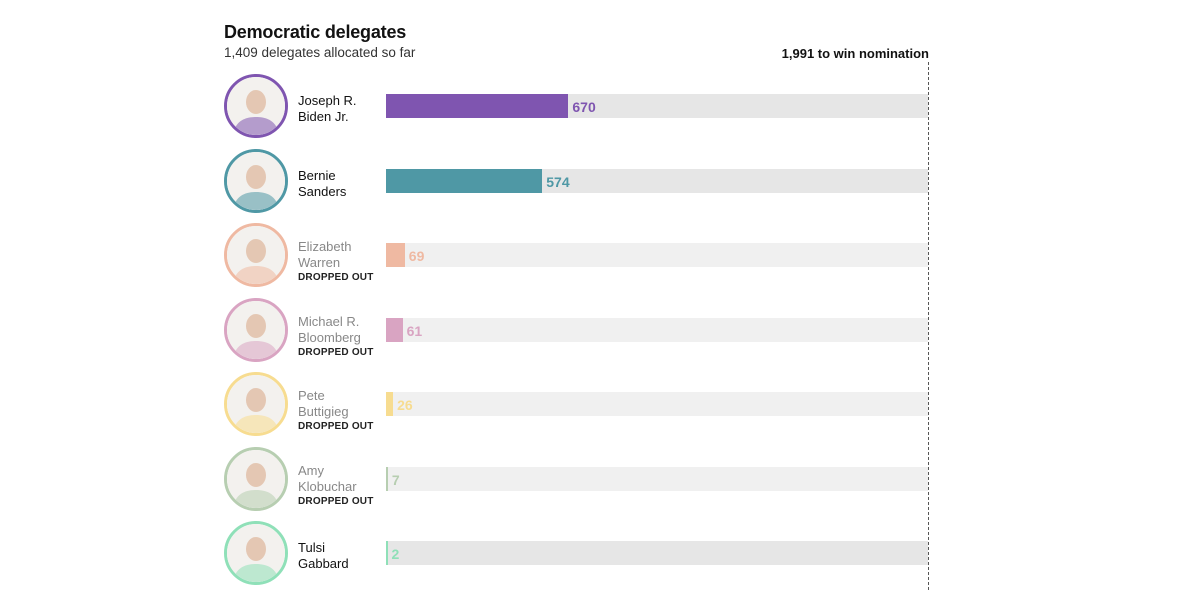 This screenshot has height=604, width=1200. Describe the element at coordinates (600, 181) in the screenshot. I see `bar-row: Bernie Sanders 574` at that location.